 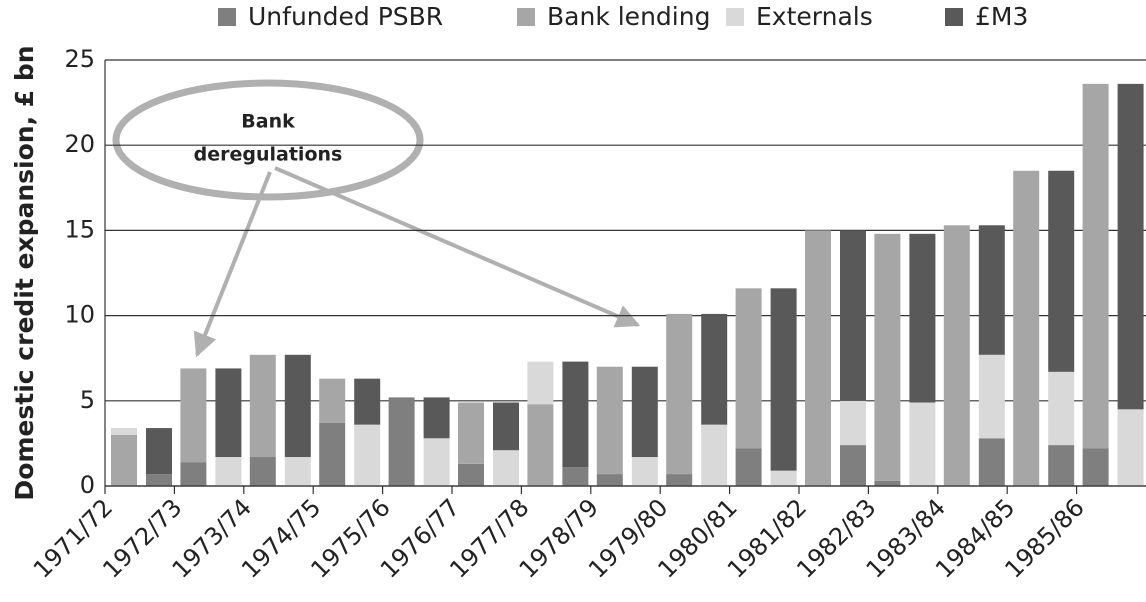 What do you see at coordinates (79, 229) in the screenshot?
I see `y-tick-label: 15` at bounding box center [79, 229].